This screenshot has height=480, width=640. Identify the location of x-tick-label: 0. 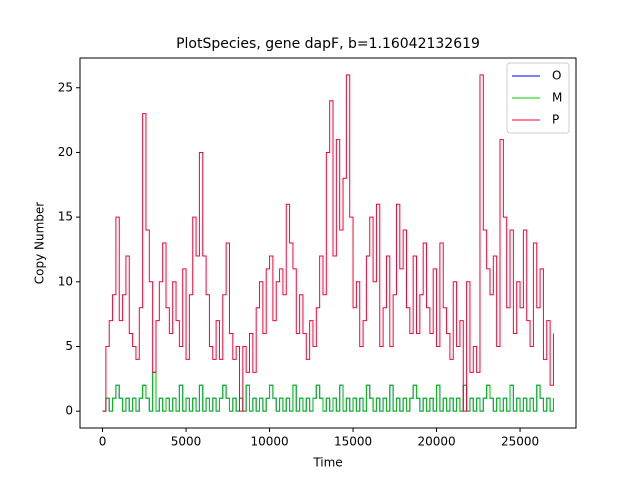
(103, 442).